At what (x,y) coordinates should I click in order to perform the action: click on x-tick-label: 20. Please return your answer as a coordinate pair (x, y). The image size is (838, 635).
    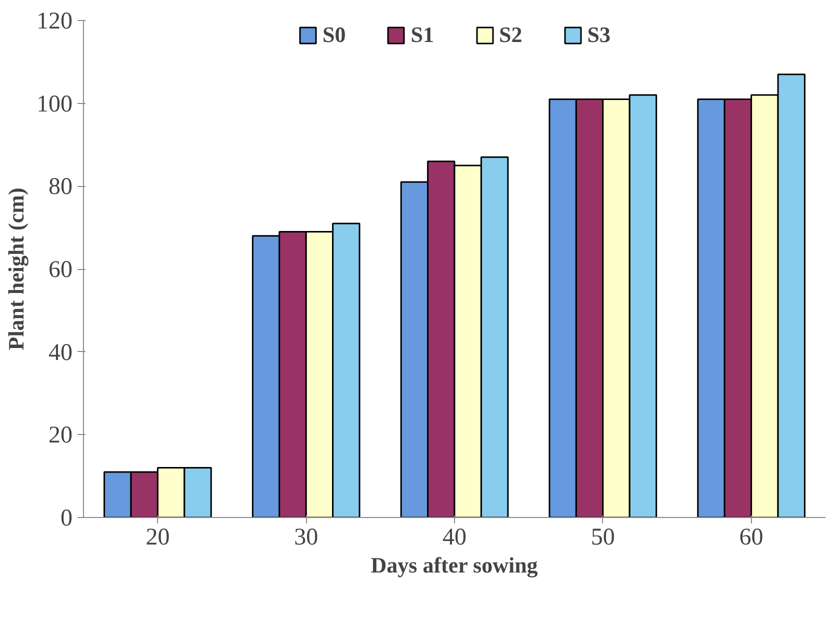
    Looking at the image, I should click on (158, 537).